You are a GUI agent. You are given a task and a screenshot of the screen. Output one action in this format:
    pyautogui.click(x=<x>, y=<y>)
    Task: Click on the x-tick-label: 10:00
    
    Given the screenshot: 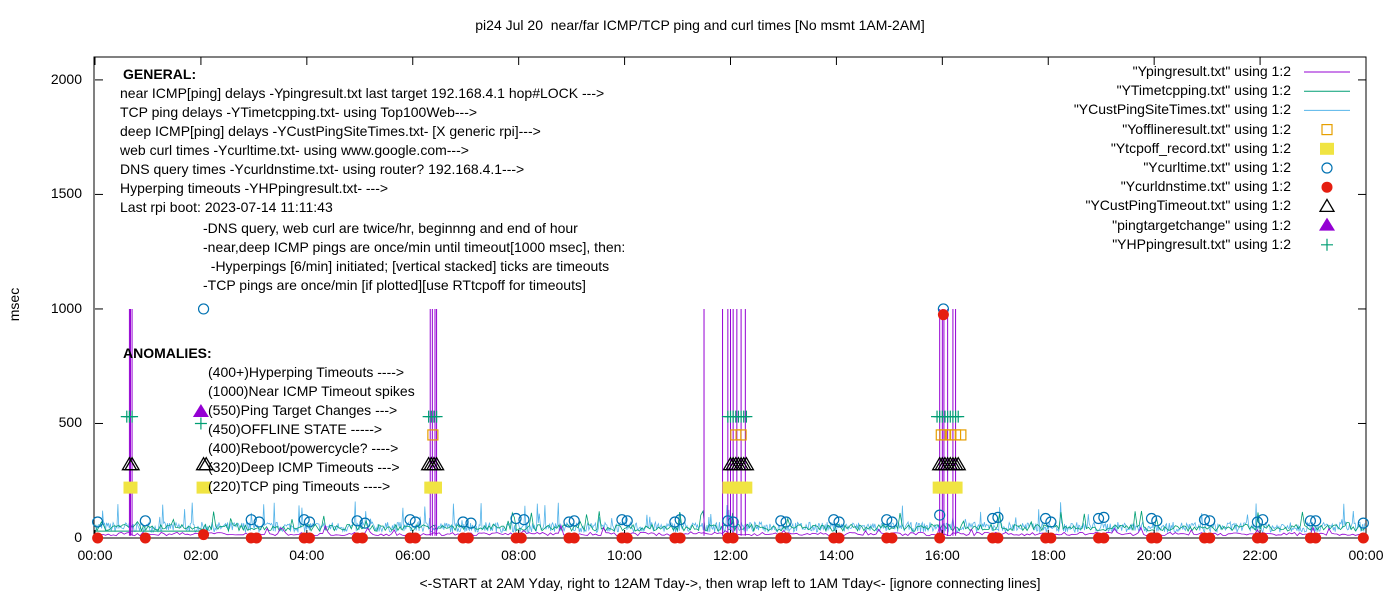 What is the action you would take?
    pyautogui.click(x=625, y=555)
    